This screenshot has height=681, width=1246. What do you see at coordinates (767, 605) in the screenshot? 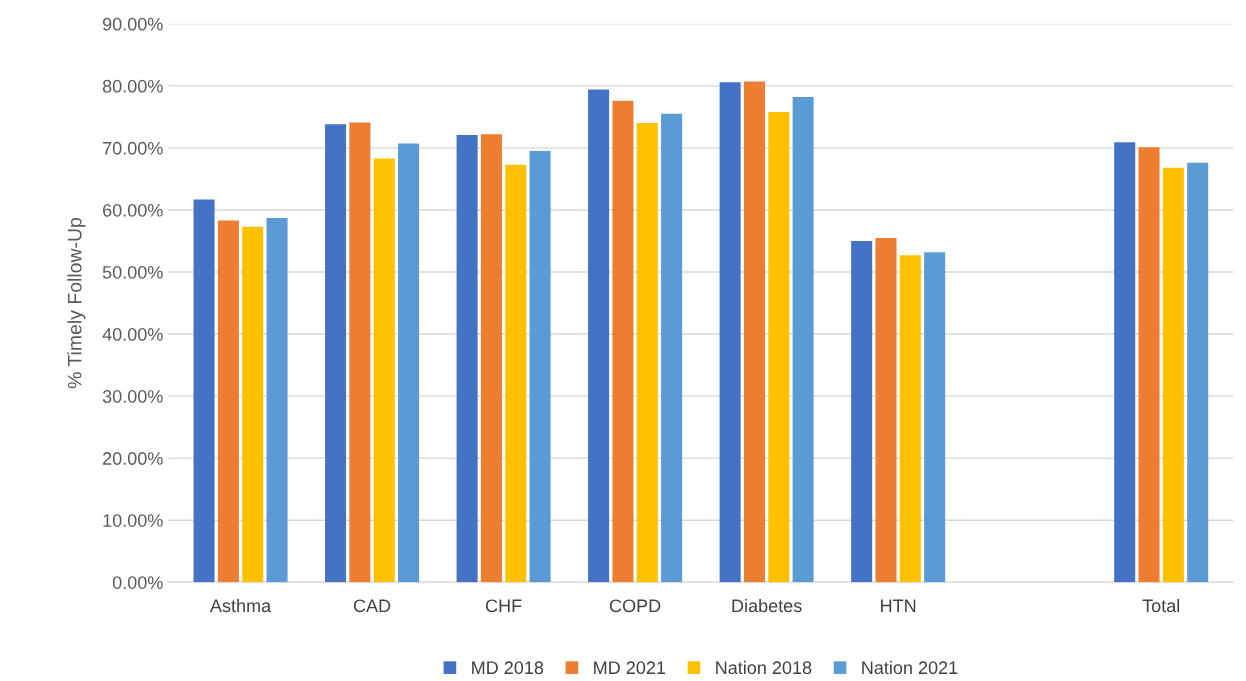
I see `x-tick-label: Diabetes` at bounding box center [767, 605].